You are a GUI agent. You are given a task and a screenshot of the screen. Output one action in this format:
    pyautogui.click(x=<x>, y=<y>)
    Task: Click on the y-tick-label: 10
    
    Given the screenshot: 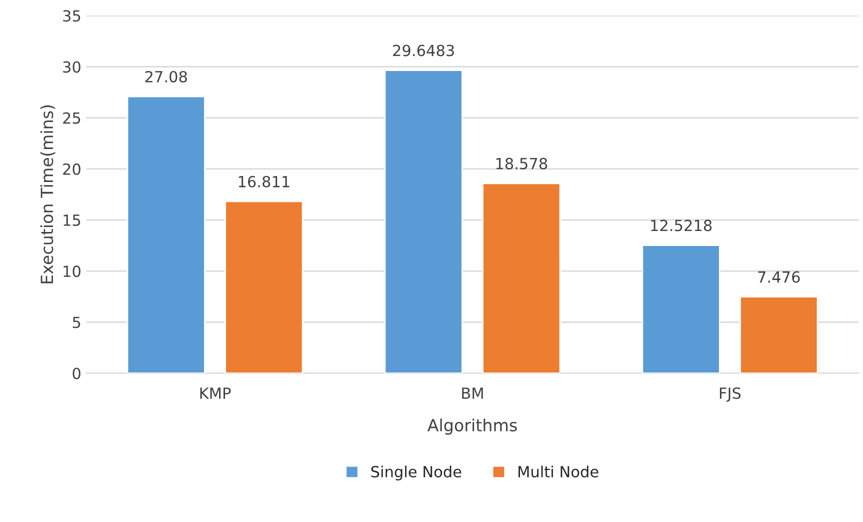 What is the action you would take?
    pyautogui.click(x=72, y=272)
    